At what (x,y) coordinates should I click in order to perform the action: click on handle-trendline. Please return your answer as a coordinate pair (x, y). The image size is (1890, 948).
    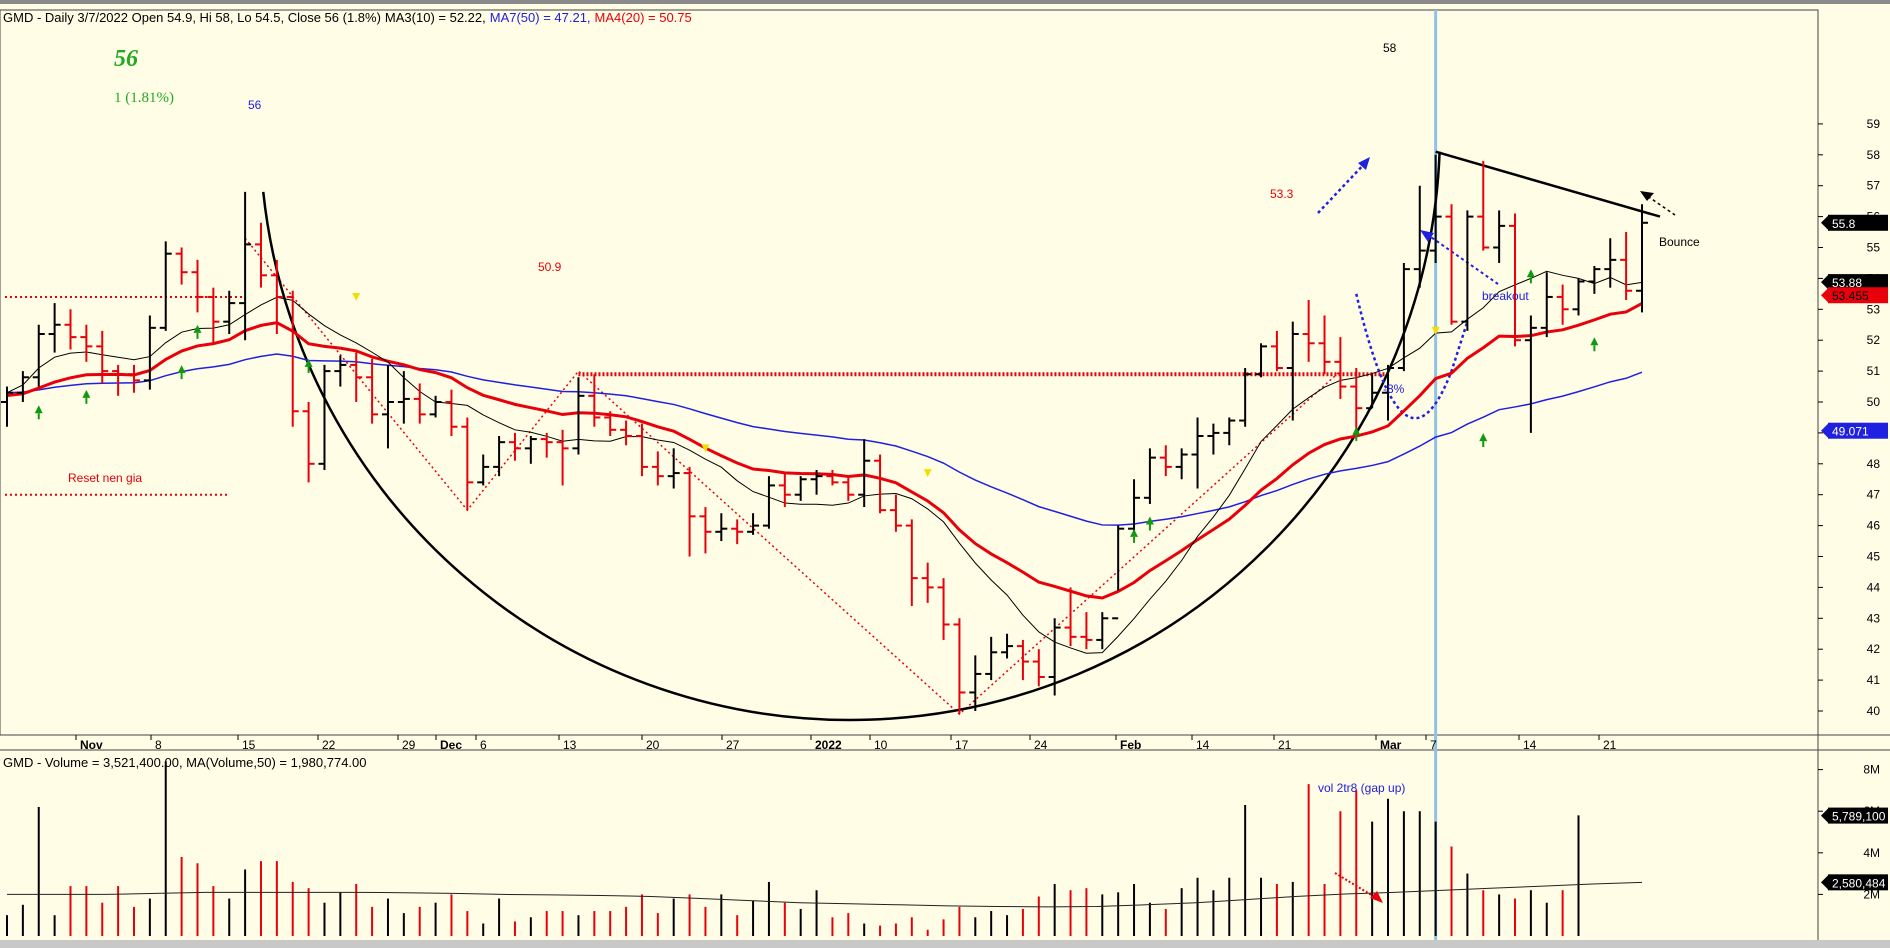
    Looking at the image, I should click on (1548, 184).